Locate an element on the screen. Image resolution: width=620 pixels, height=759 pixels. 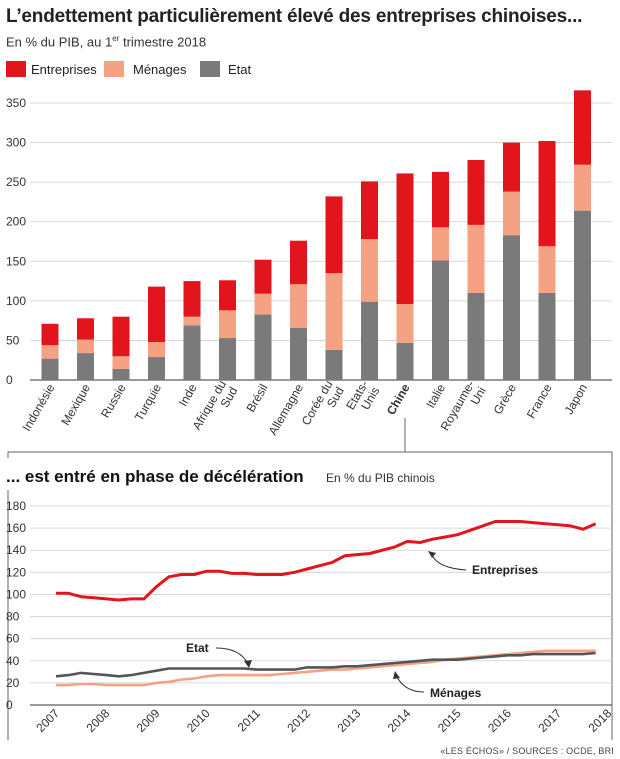
x-category-label: Chine is located at coordinates (398, 399).